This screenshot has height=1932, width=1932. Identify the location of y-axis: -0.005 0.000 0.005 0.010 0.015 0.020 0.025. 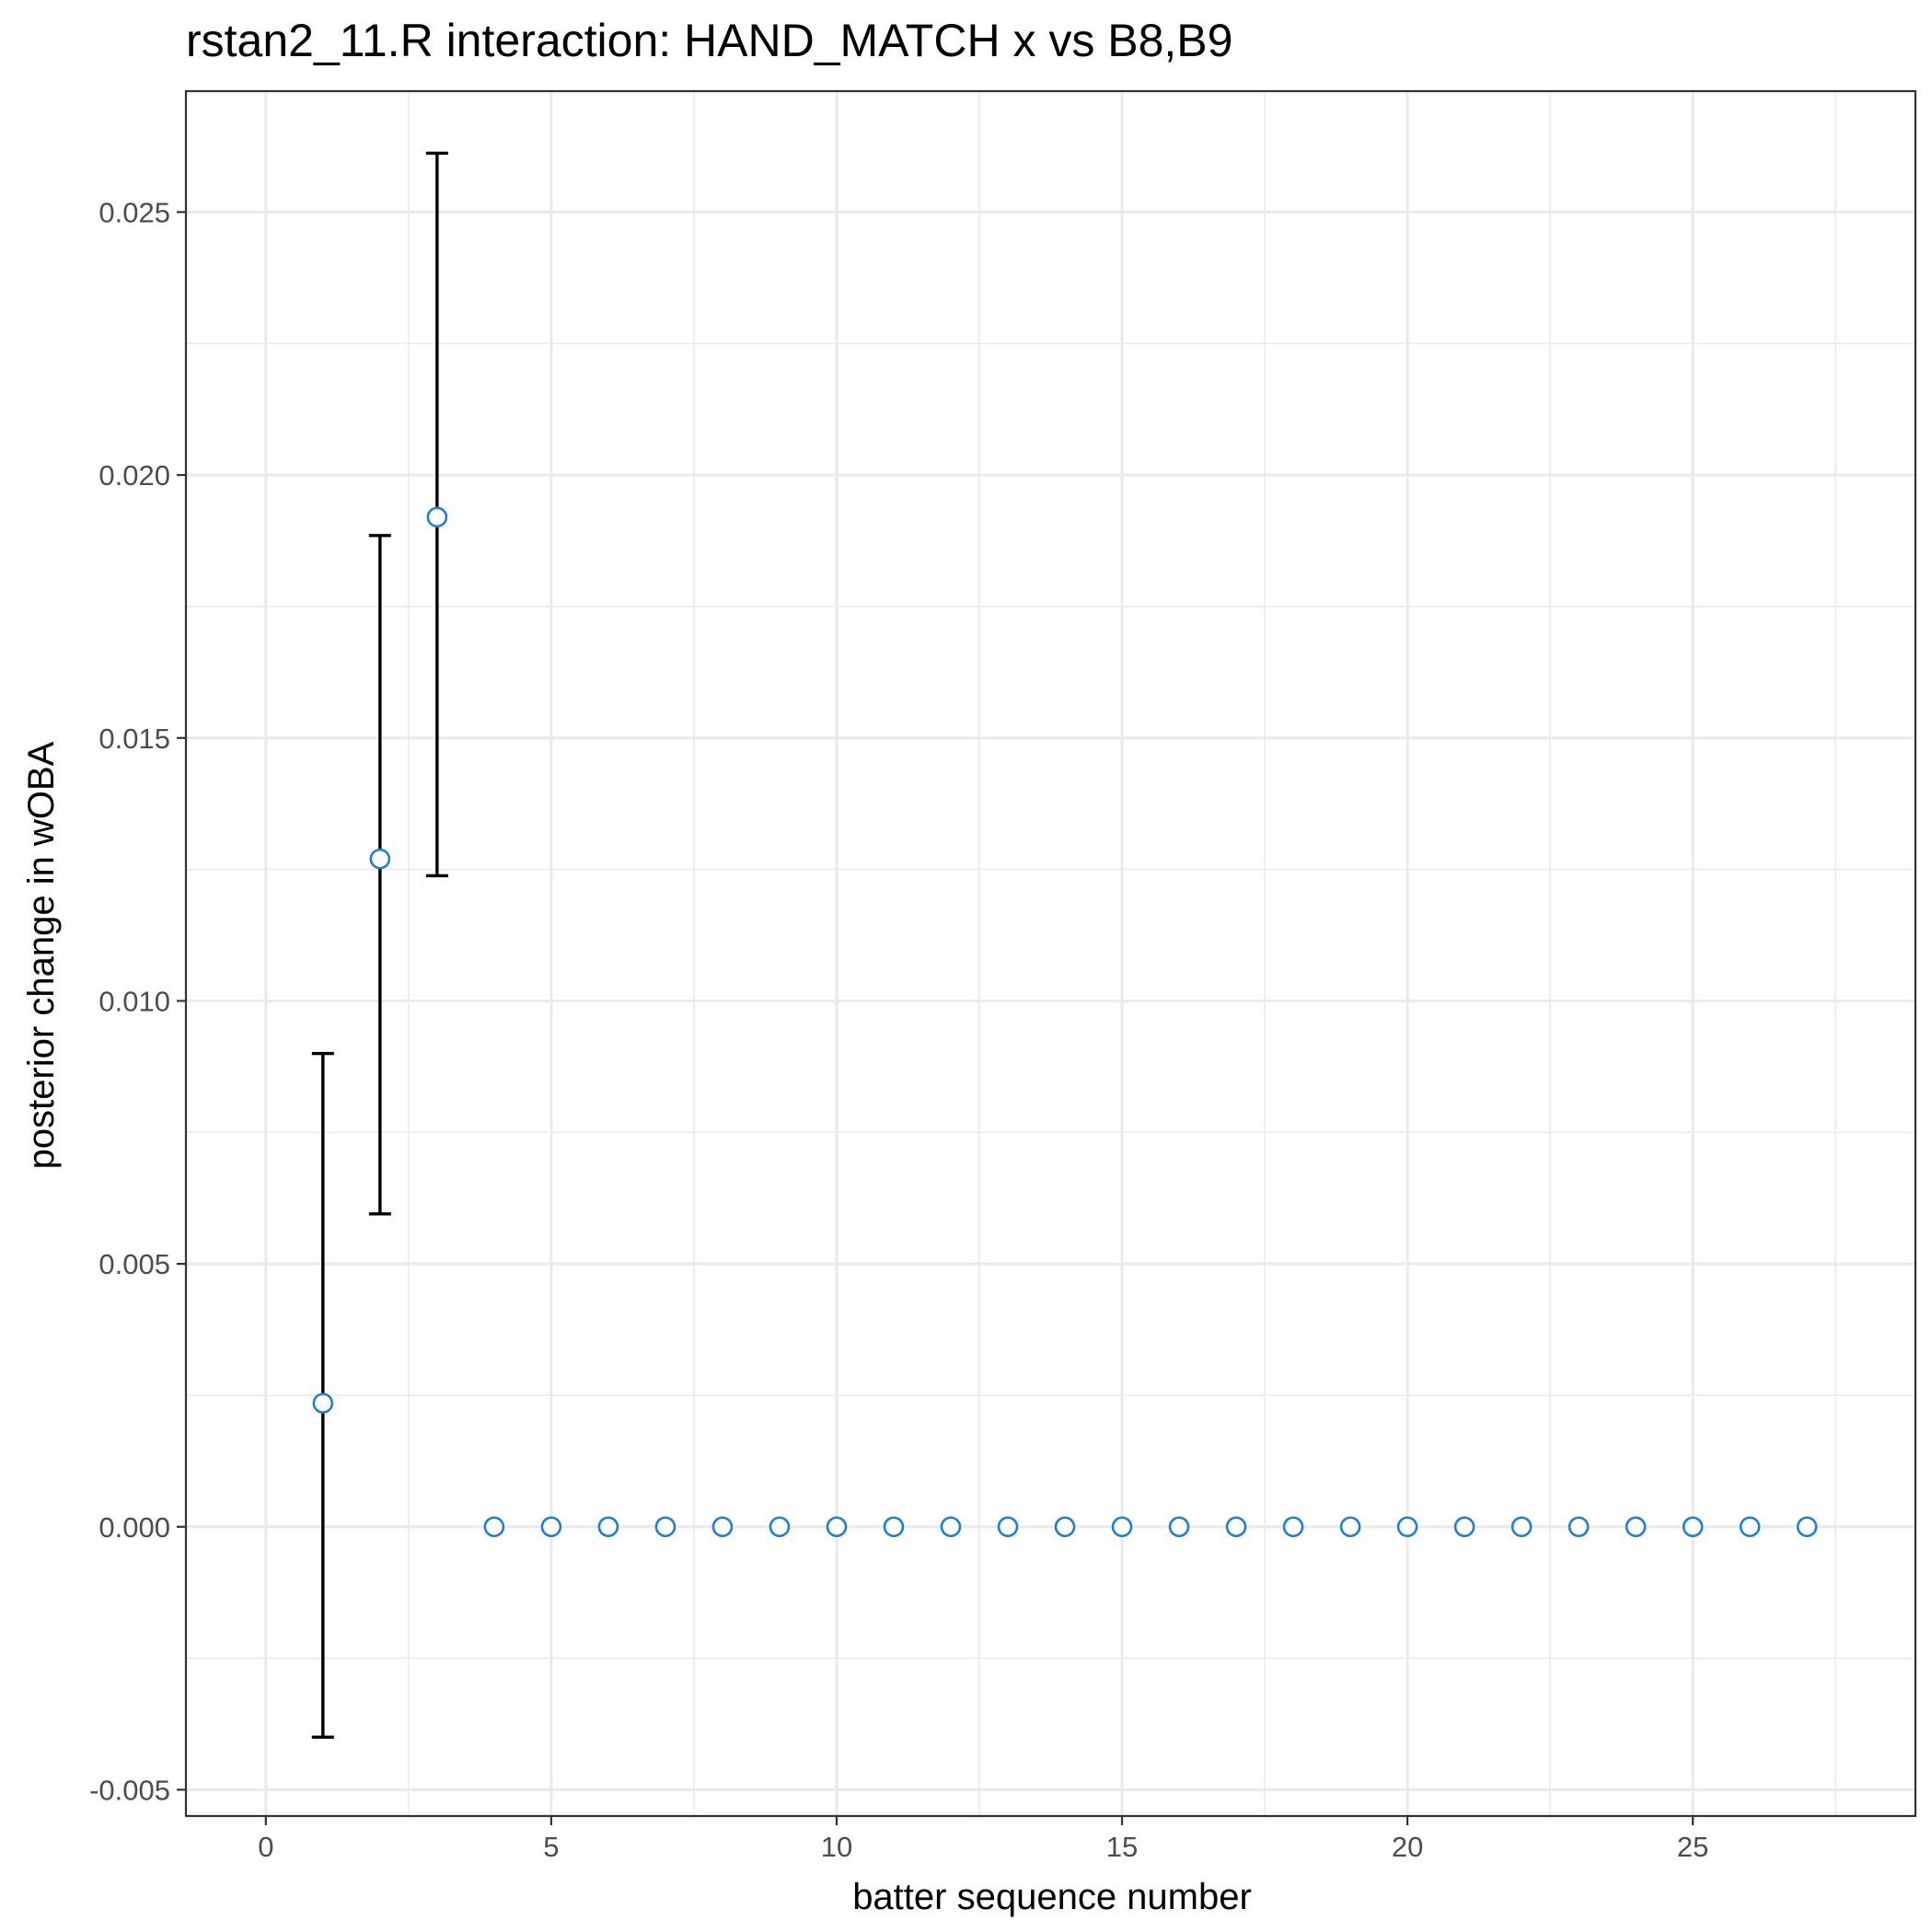
(137, 1001).